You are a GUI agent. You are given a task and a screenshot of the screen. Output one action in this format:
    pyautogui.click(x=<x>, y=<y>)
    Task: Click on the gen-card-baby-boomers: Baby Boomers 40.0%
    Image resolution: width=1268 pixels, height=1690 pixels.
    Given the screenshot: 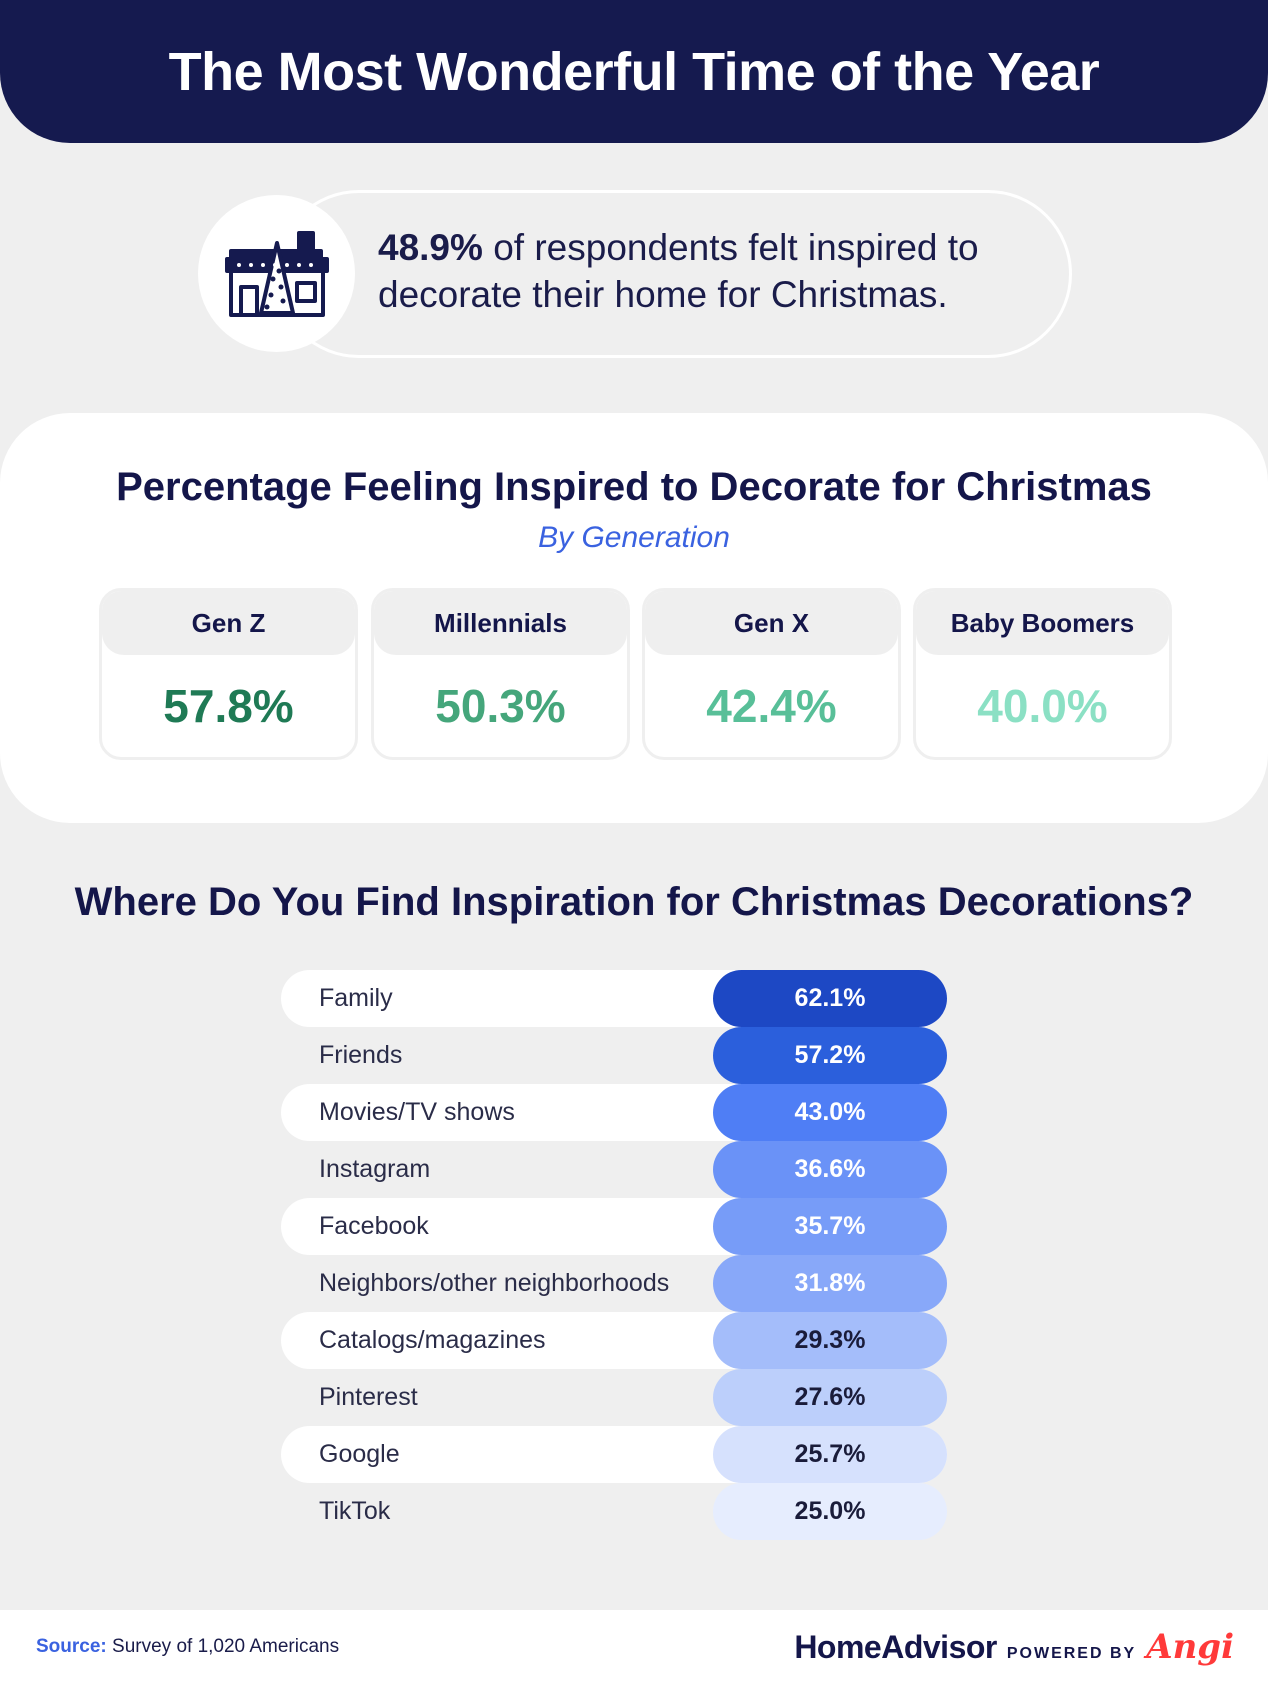 What is the action you would take?
    pyautogui.click(x=1042, y=674)
    